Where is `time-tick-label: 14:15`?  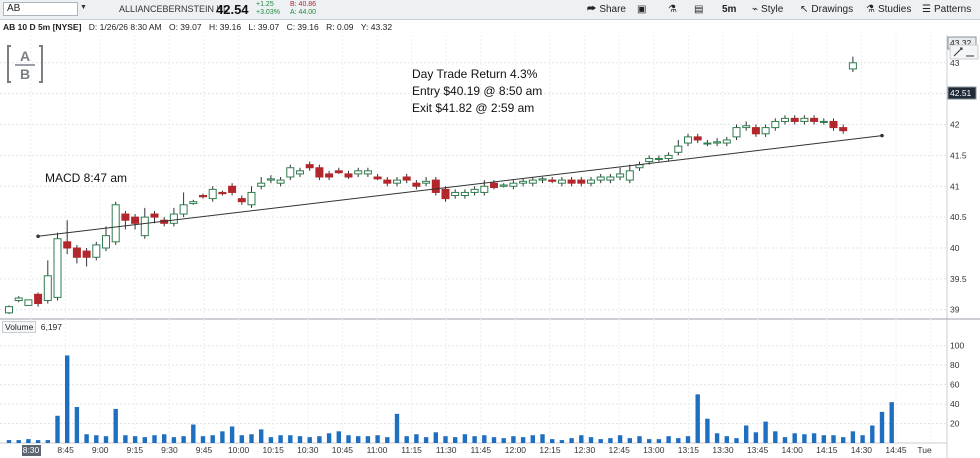
time-tick-label: 14:15 is located at coordinates (827, 450).